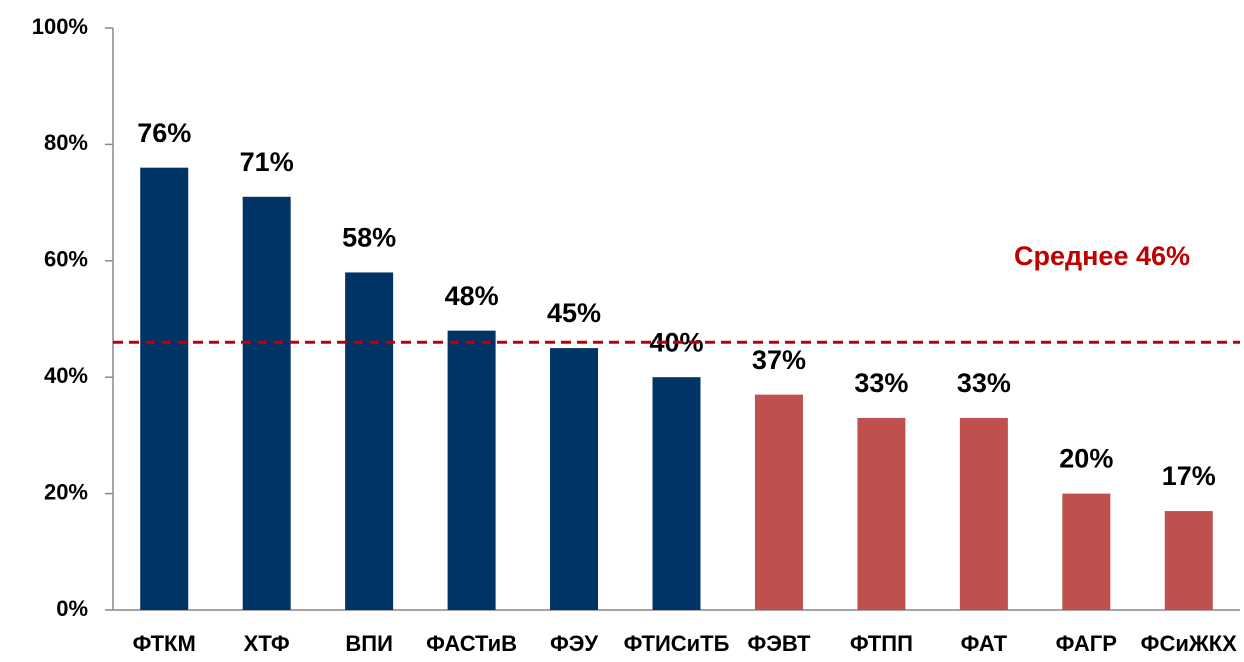  Describe the element at coordinates (60, 26) in the screenshot. I see `y-tick-label: 100%` at that location.